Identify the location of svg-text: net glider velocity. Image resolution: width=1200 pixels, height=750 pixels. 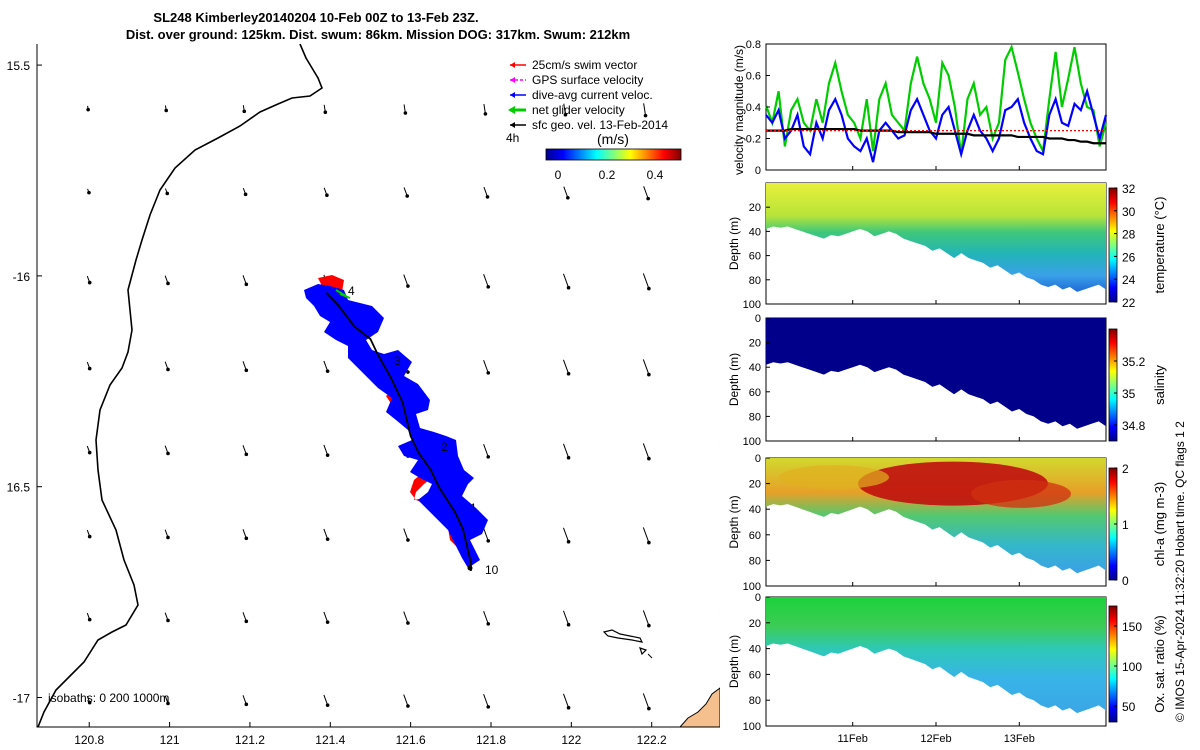
(578, 110).